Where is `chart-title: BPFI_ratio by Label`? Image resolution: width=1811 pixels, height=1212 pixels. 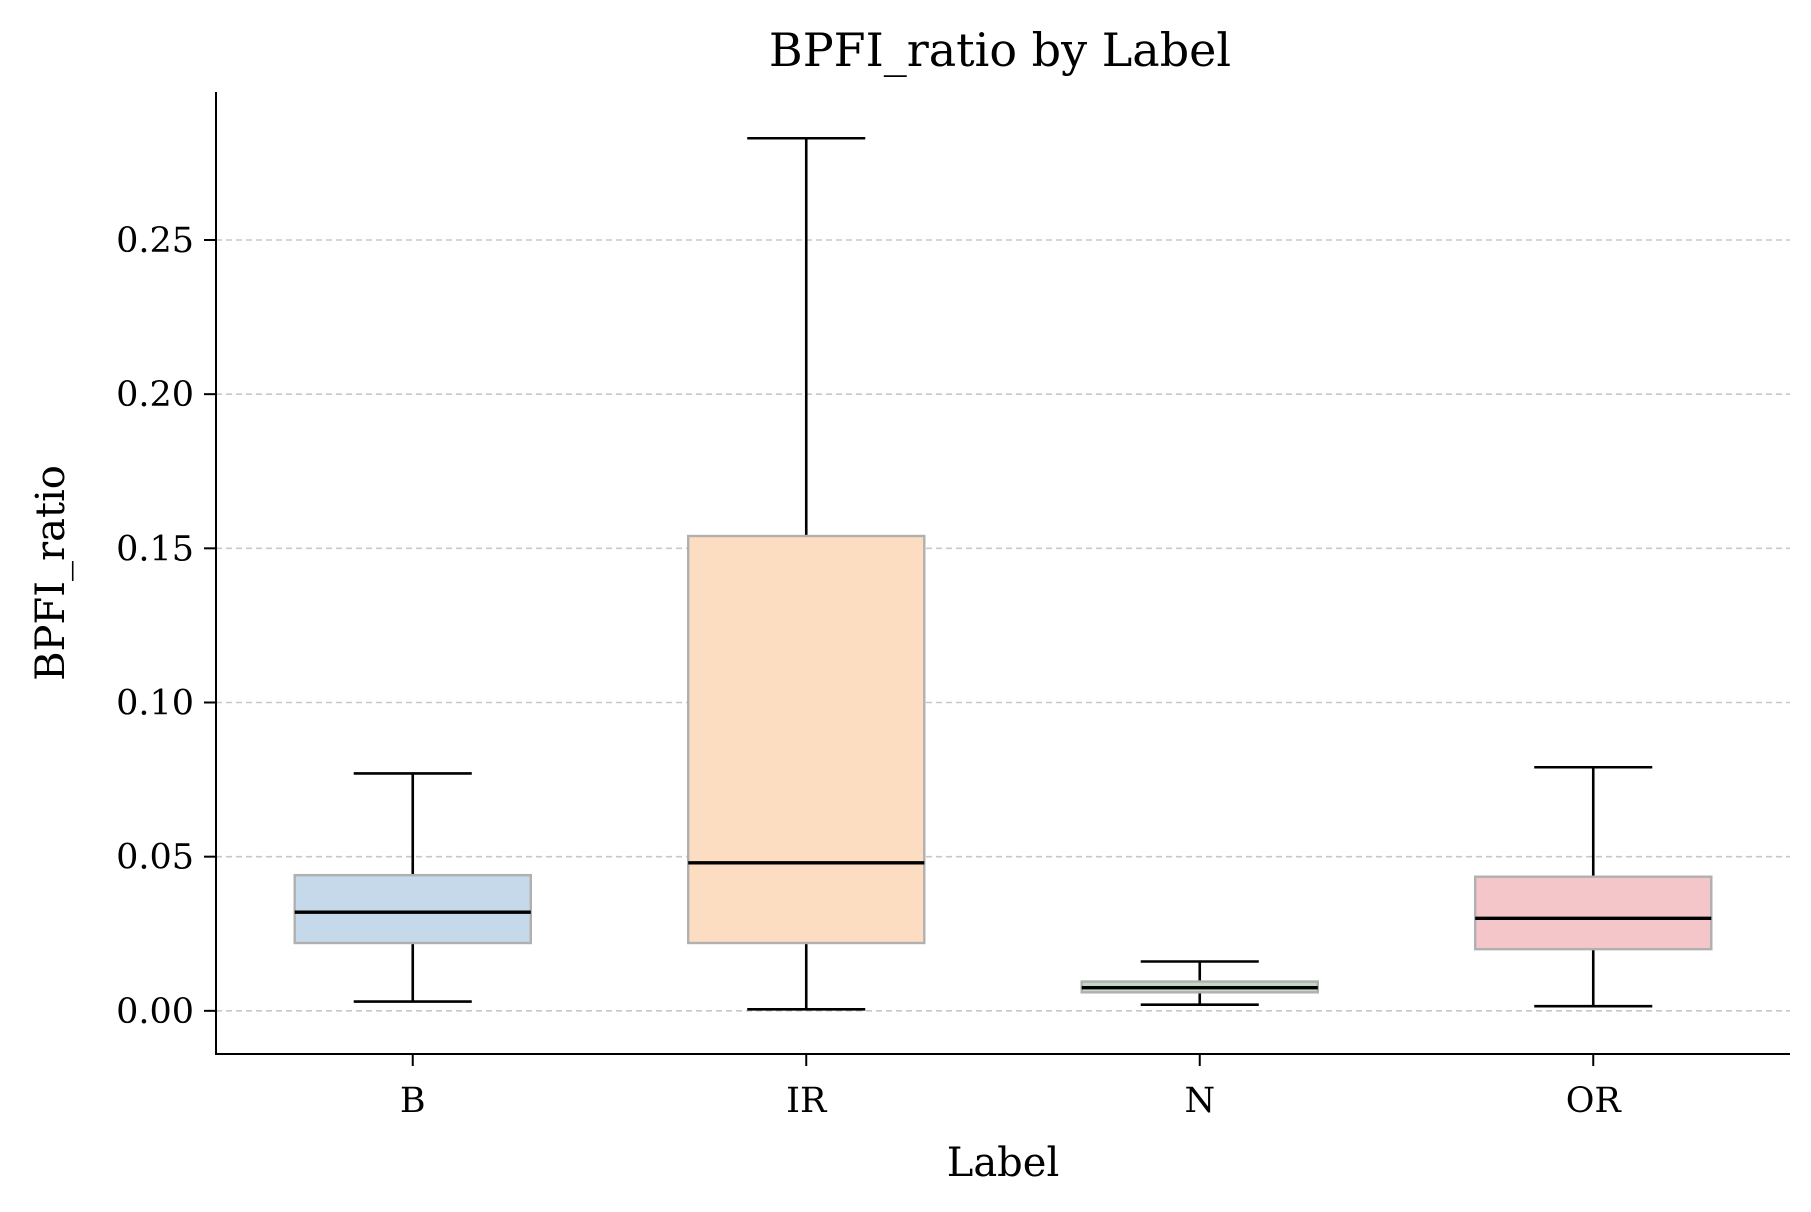 chart-title: BPFI_ratio by Label is located at coordinates (1000, 50).